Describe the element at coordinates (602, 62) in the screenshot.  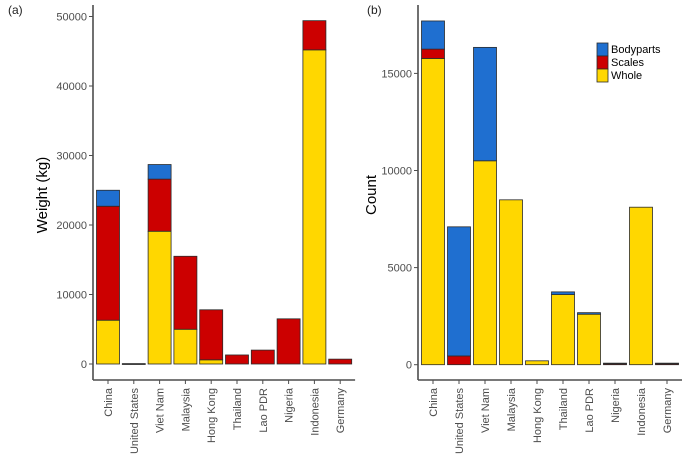
I see `legend-swatch-scales` at that location.